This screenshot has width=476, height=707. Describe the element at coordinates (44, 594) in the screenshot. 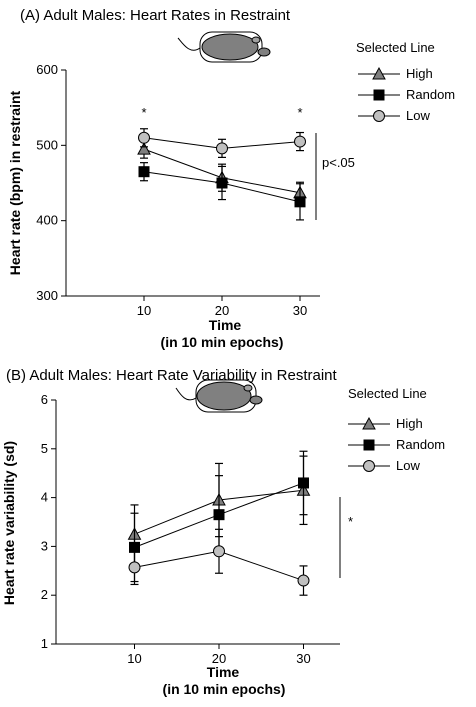

I see `y-tick-label: 2` at that location.